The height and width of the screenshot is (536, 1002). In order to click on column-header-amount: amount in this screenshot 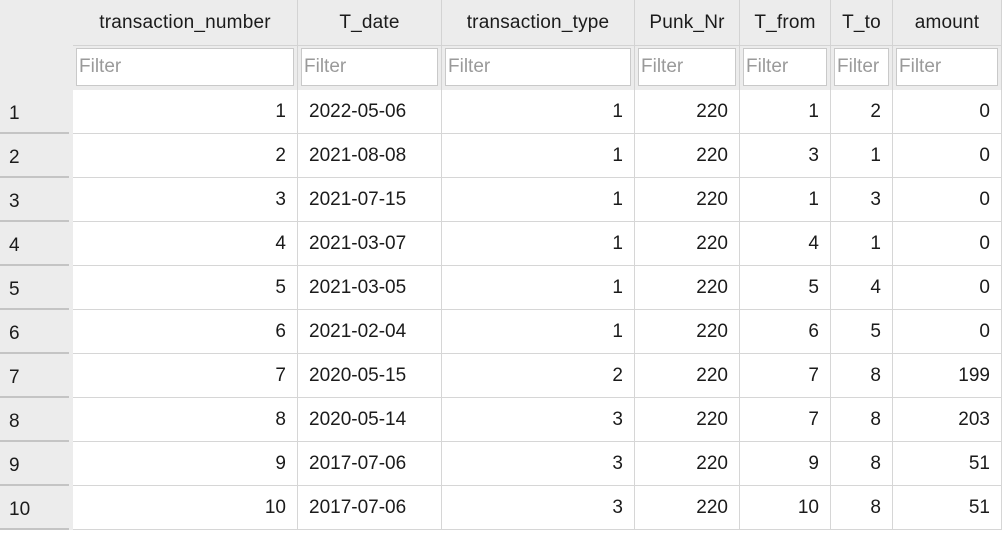, I will do `click(947, 23)`.